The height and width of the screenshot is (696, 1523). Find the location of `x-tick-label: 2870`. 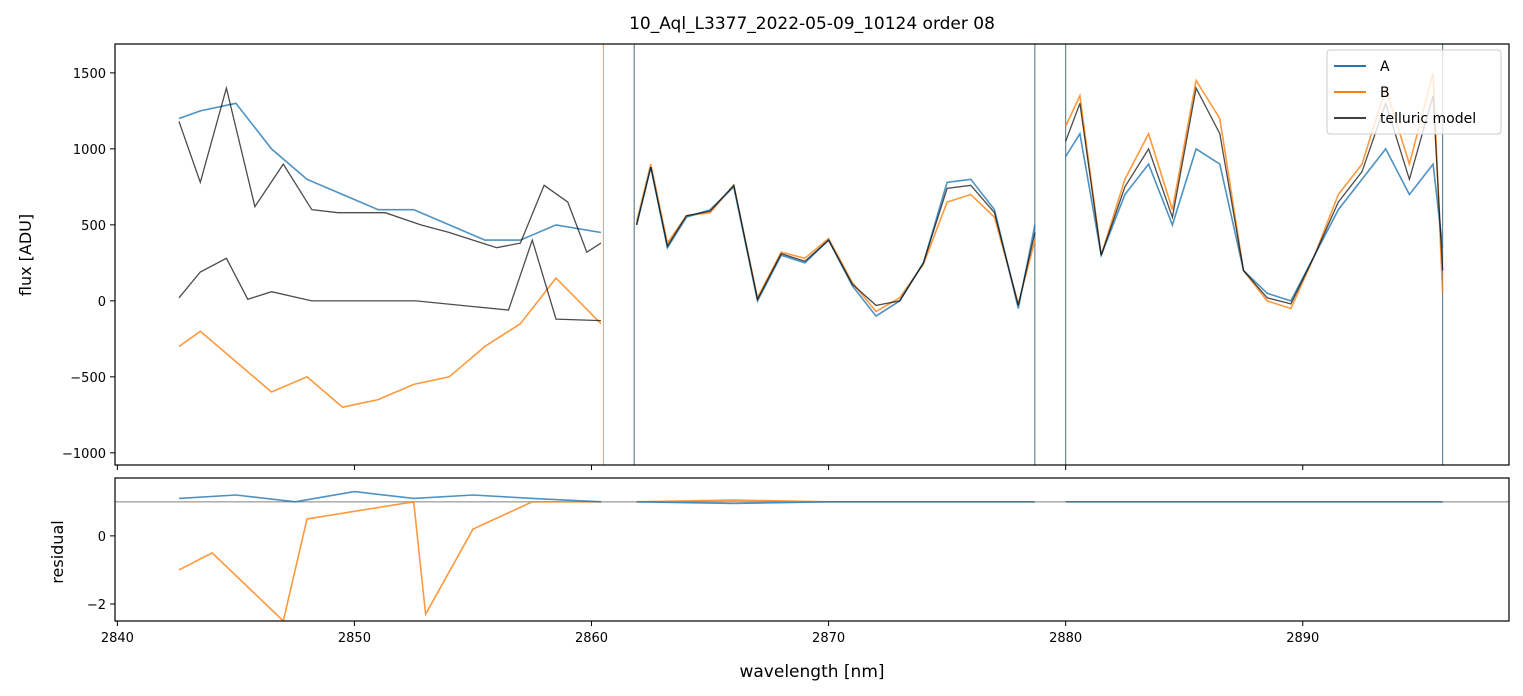

x-tick-label: 2870 is located at coordinates (828, 638).